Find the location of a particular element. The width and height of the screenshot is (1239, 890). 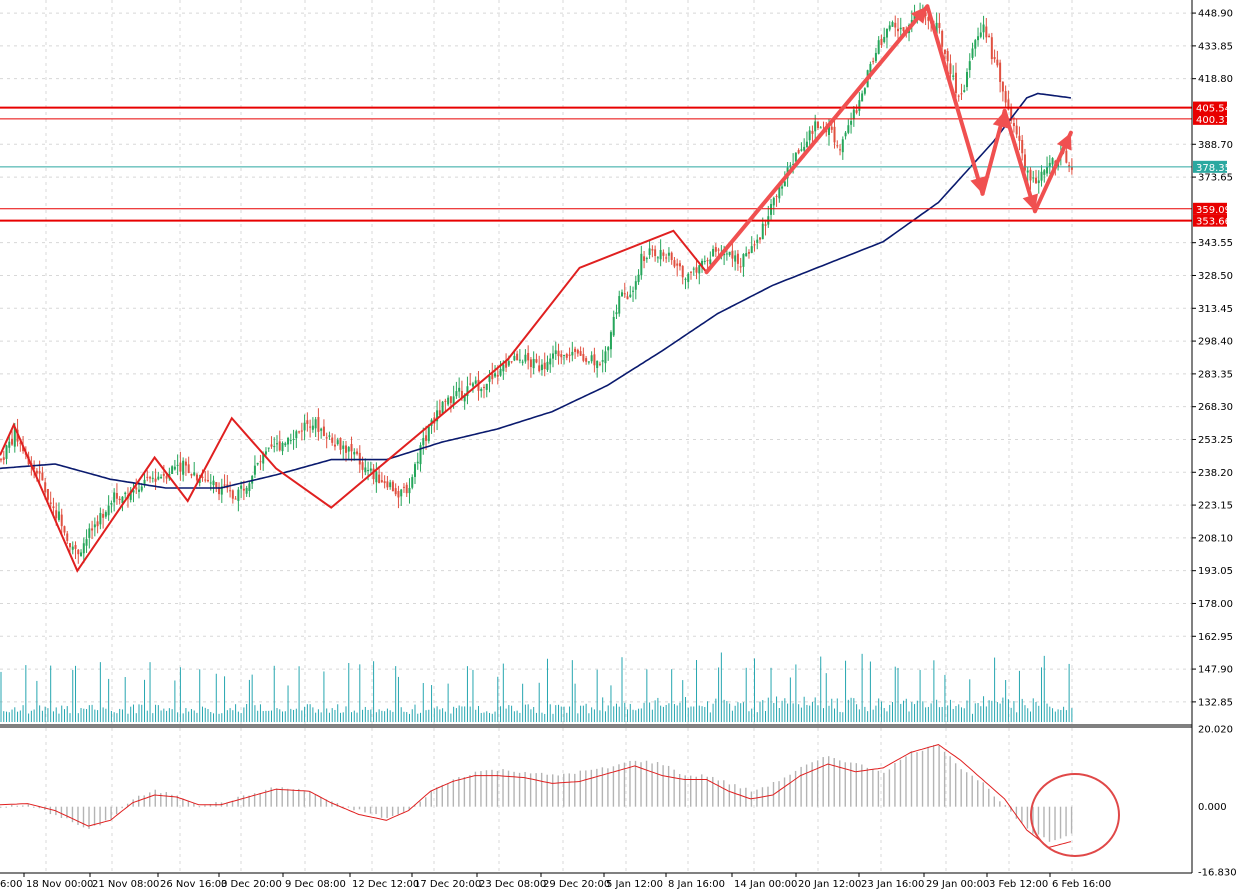

price-tick-label: 147.90 is located at coordinates (1215, 670).